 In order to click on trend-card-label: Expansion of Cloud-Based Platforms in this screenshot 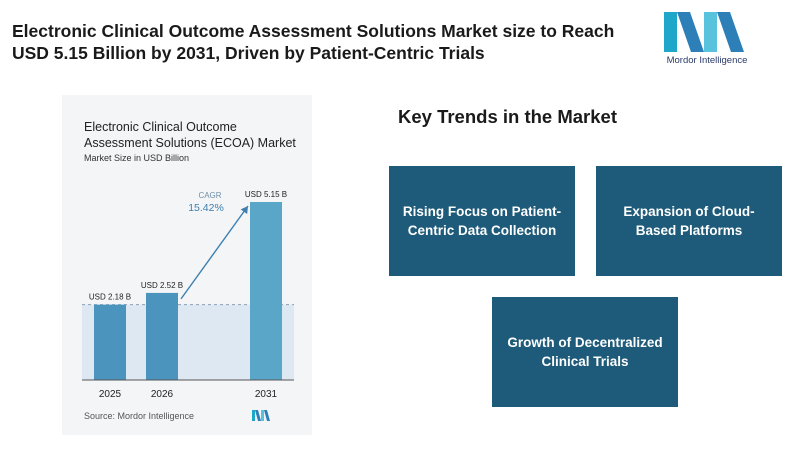, I will do `click(689, 221)`.